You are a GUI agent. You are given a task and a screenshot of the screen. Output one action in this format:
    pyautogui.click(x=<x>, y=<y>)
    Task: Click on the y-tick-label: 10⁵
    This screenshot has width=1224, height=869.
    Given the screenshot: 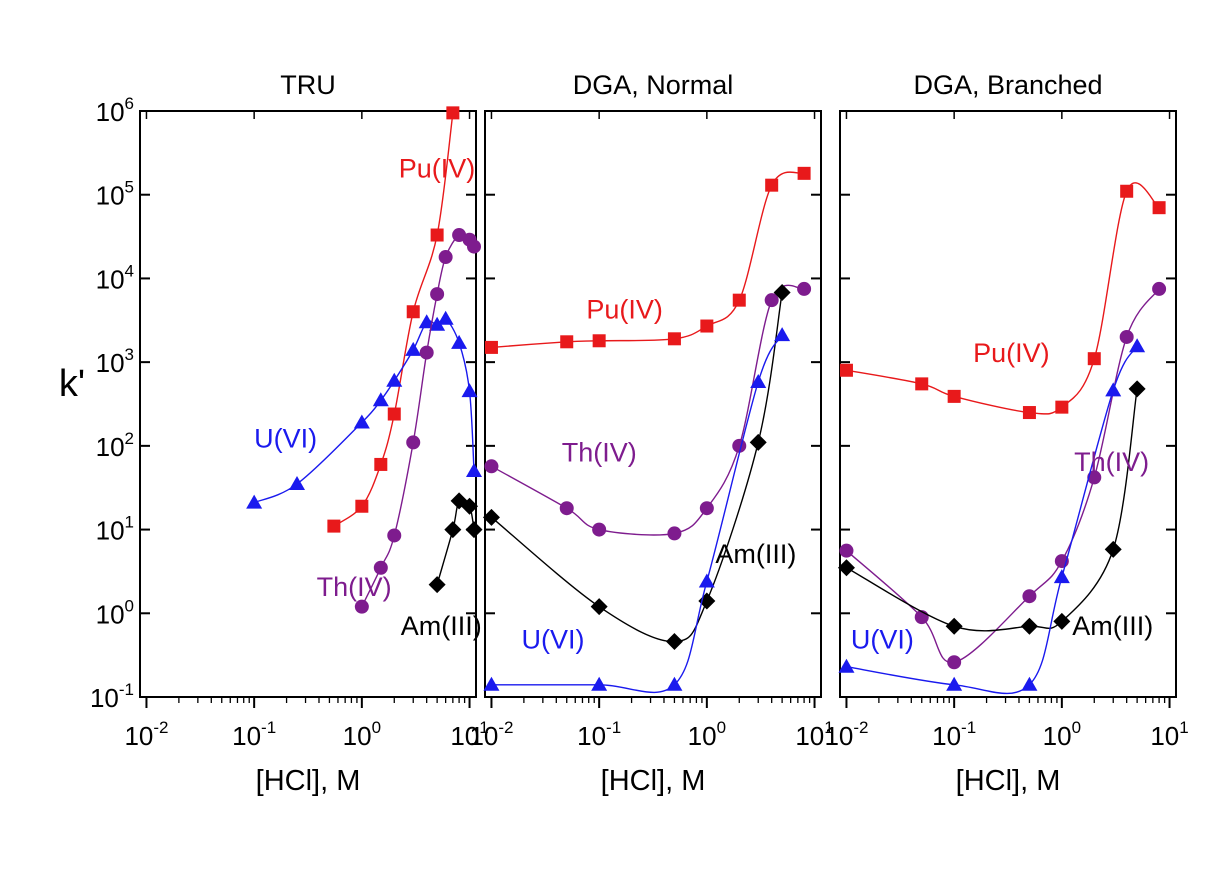 What is the action you would take?
    pyautogui.click(x=115, y=194)
    